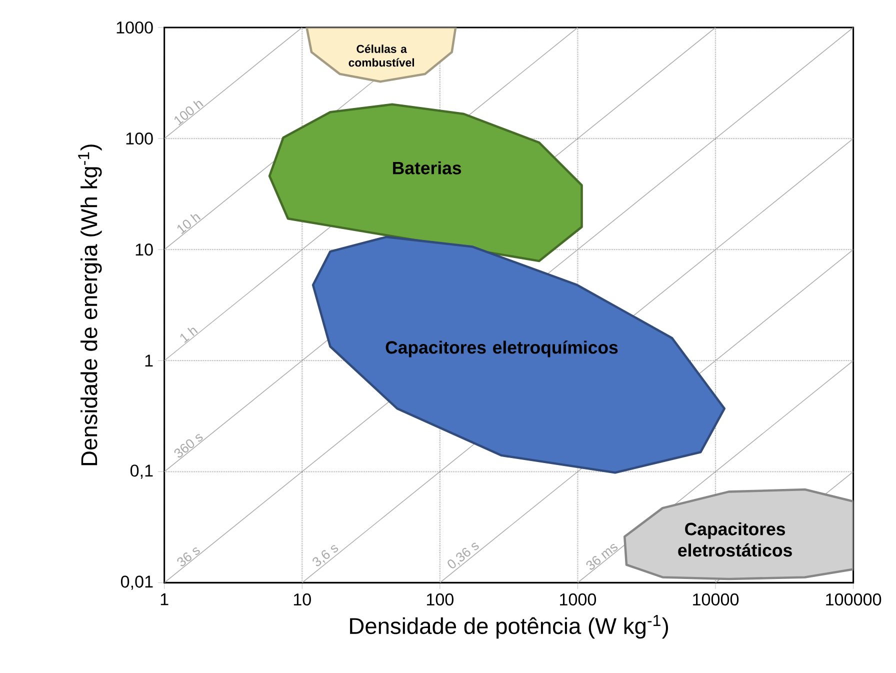 The height and width of the screenshot is (673, 896). Describe the element at coordinates (136, 583) in the screenshot. I see `y-tick-label: 0,01` at that location.